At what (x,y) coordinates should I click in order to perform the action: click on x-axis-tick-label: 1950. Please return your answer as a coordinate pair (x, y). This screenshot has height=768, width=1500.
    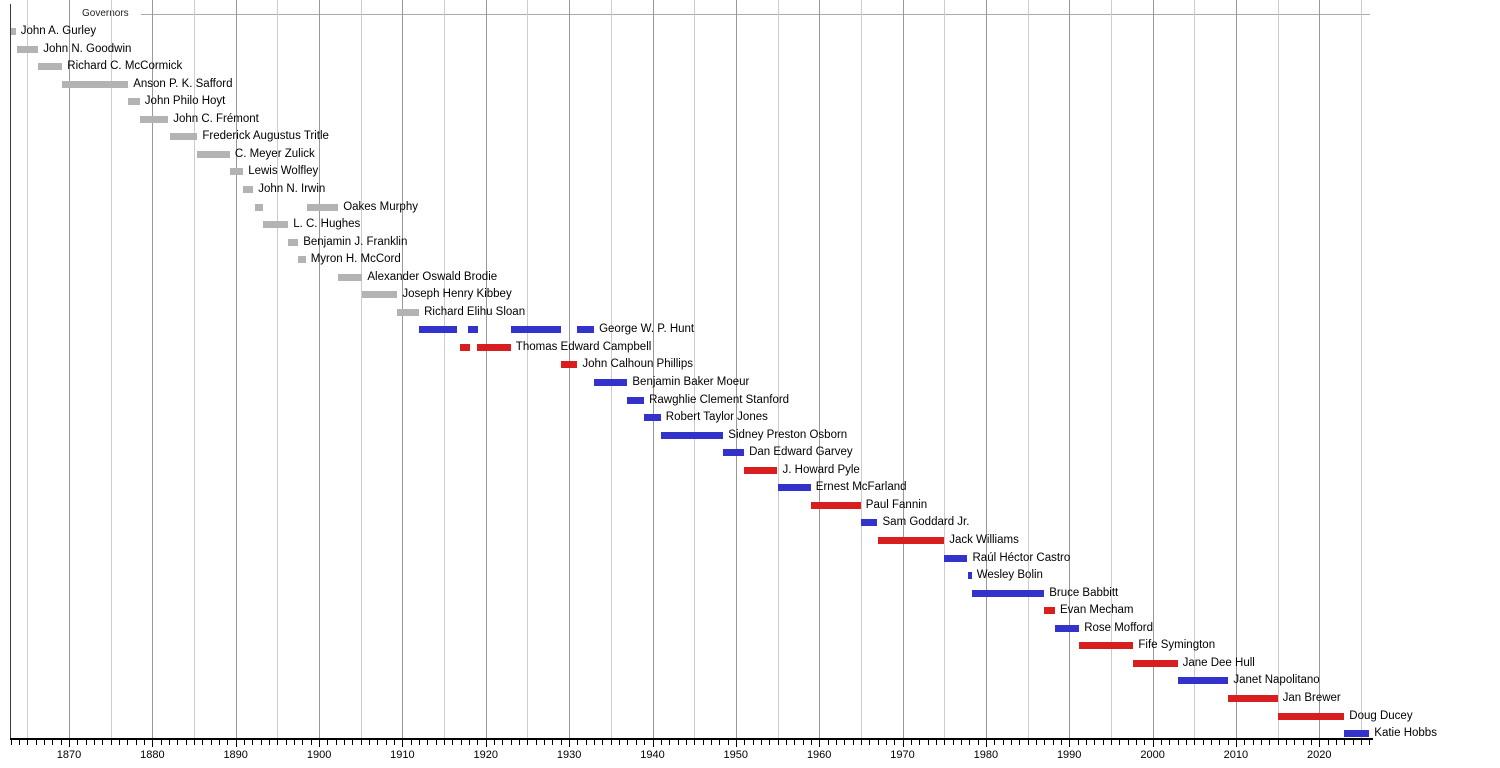
    Looking at the image, I should click on (736, 755).